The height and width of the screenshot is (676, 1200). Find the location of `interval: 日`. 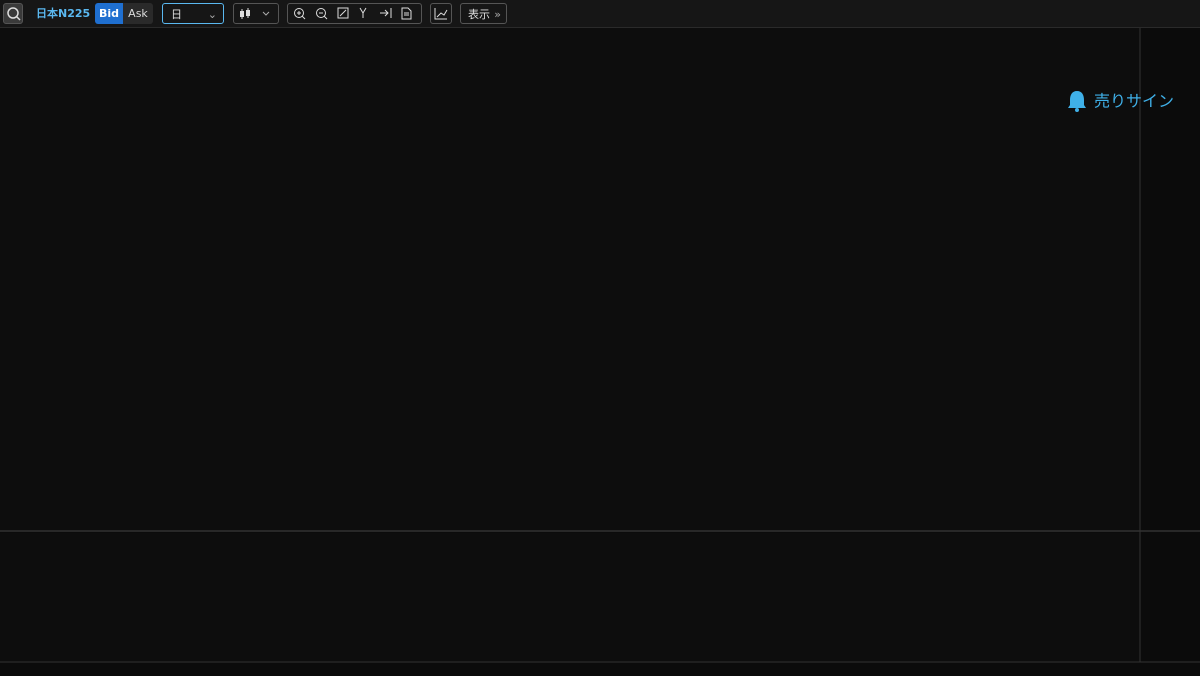

interval: 日 is located at coordinates (176, 14).